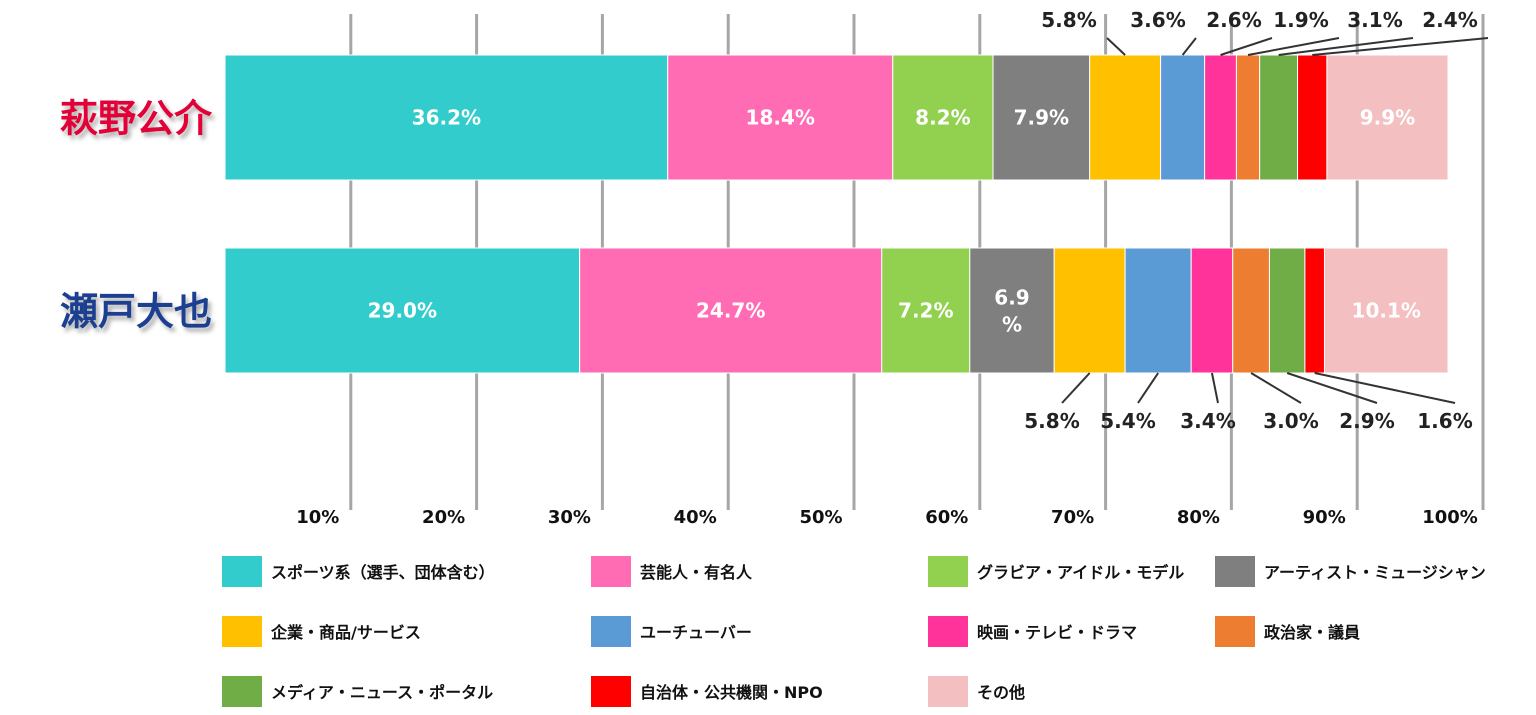 The width and height of the screenshot is (1536, 715). I want to click on data-label-public-1: 2.4%, so click(1449, 20).